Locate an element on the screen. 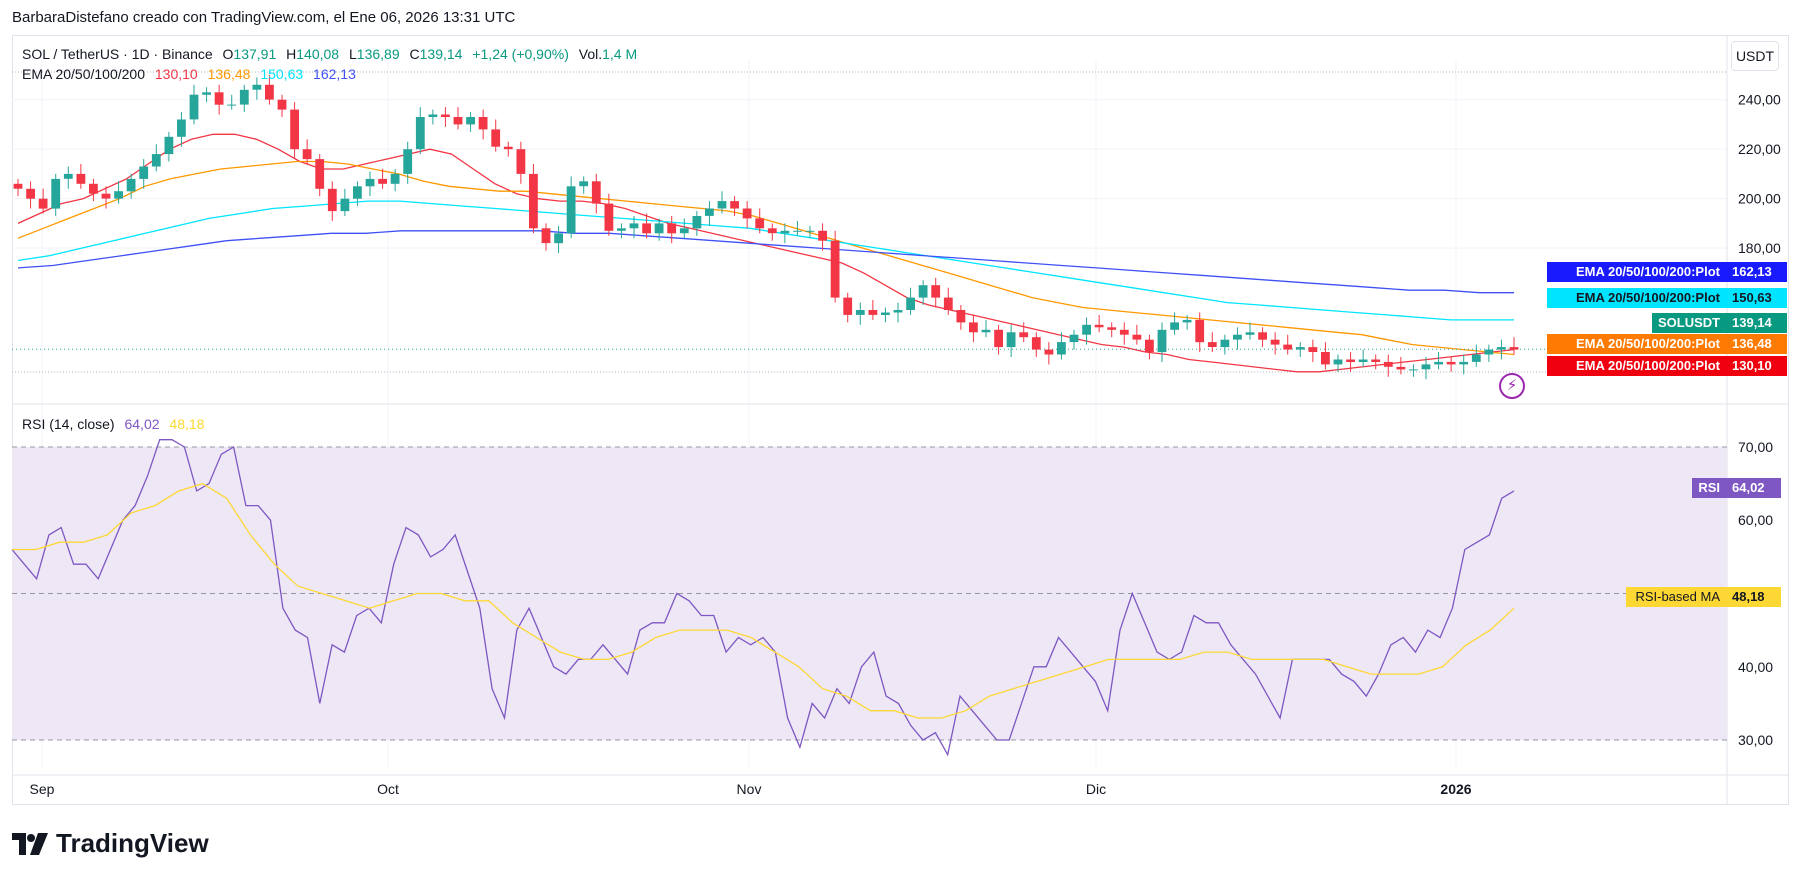  rsi-legend-label: RSI (14, close) is located at coordinates (68, 424).